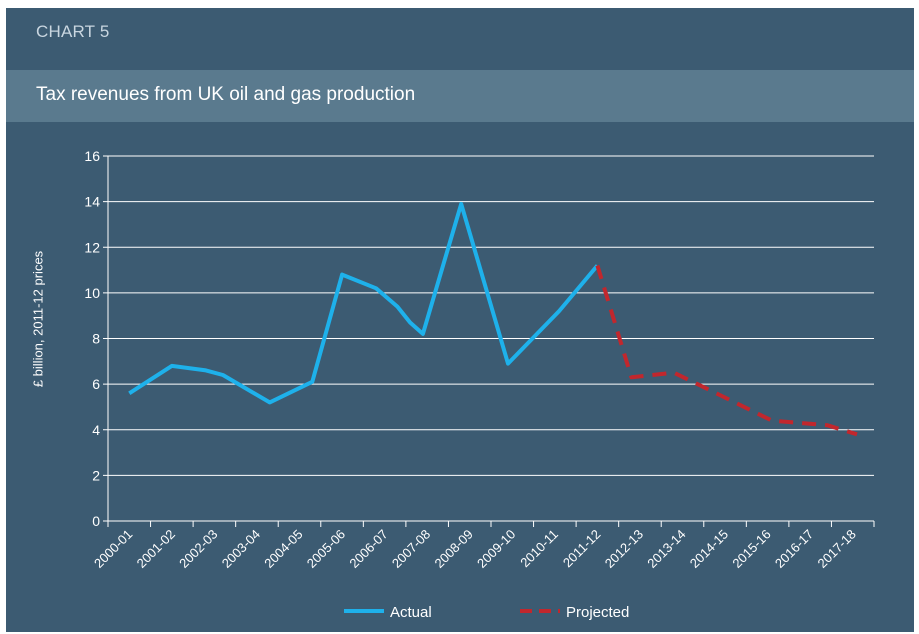 The width and height of the screenshot is (919, 634). I want to click on x-tick-label: 2007-08, so click(411, 549).